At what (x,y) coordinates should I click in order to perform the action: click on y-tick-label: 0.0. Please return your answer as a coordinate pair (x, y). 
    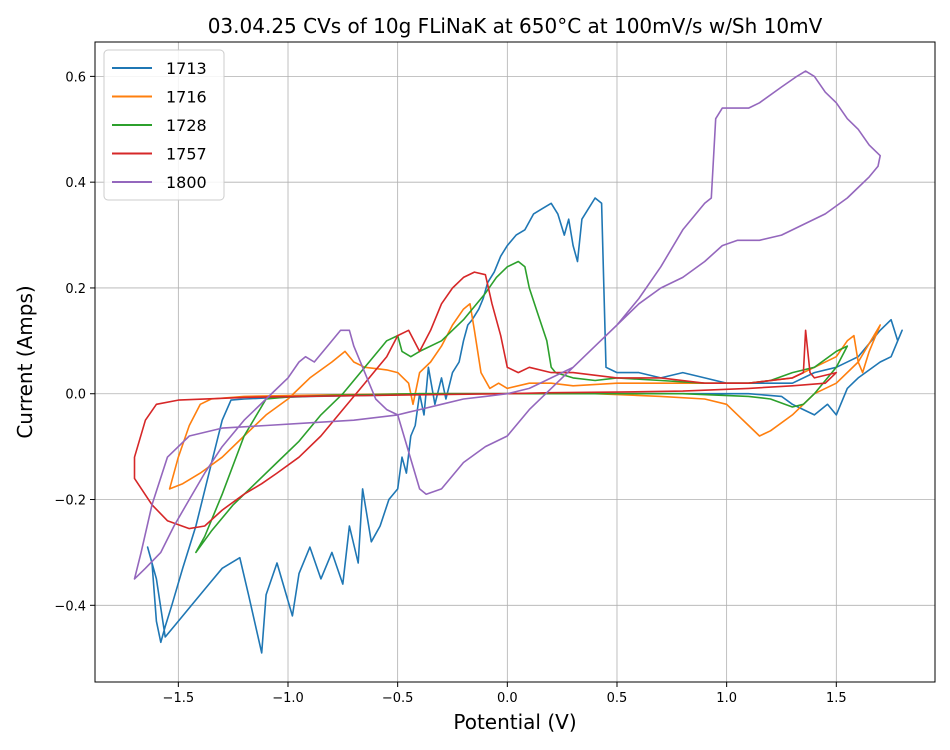
    Looking at the image, I should click on (75, 395).